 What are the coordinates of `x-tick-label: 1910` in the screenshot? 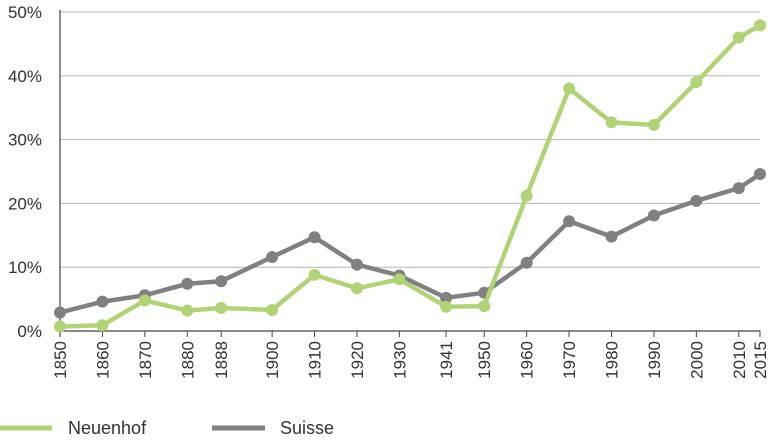 It's located at (315, 360).